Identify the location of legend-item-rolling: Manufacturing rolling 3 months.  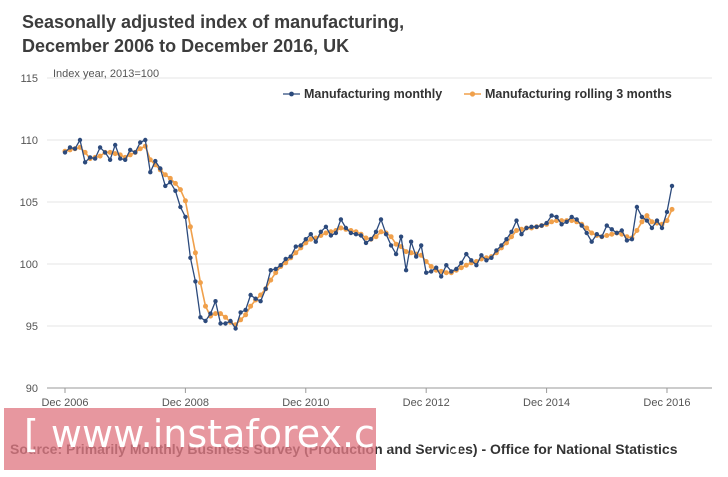
(568, 94).